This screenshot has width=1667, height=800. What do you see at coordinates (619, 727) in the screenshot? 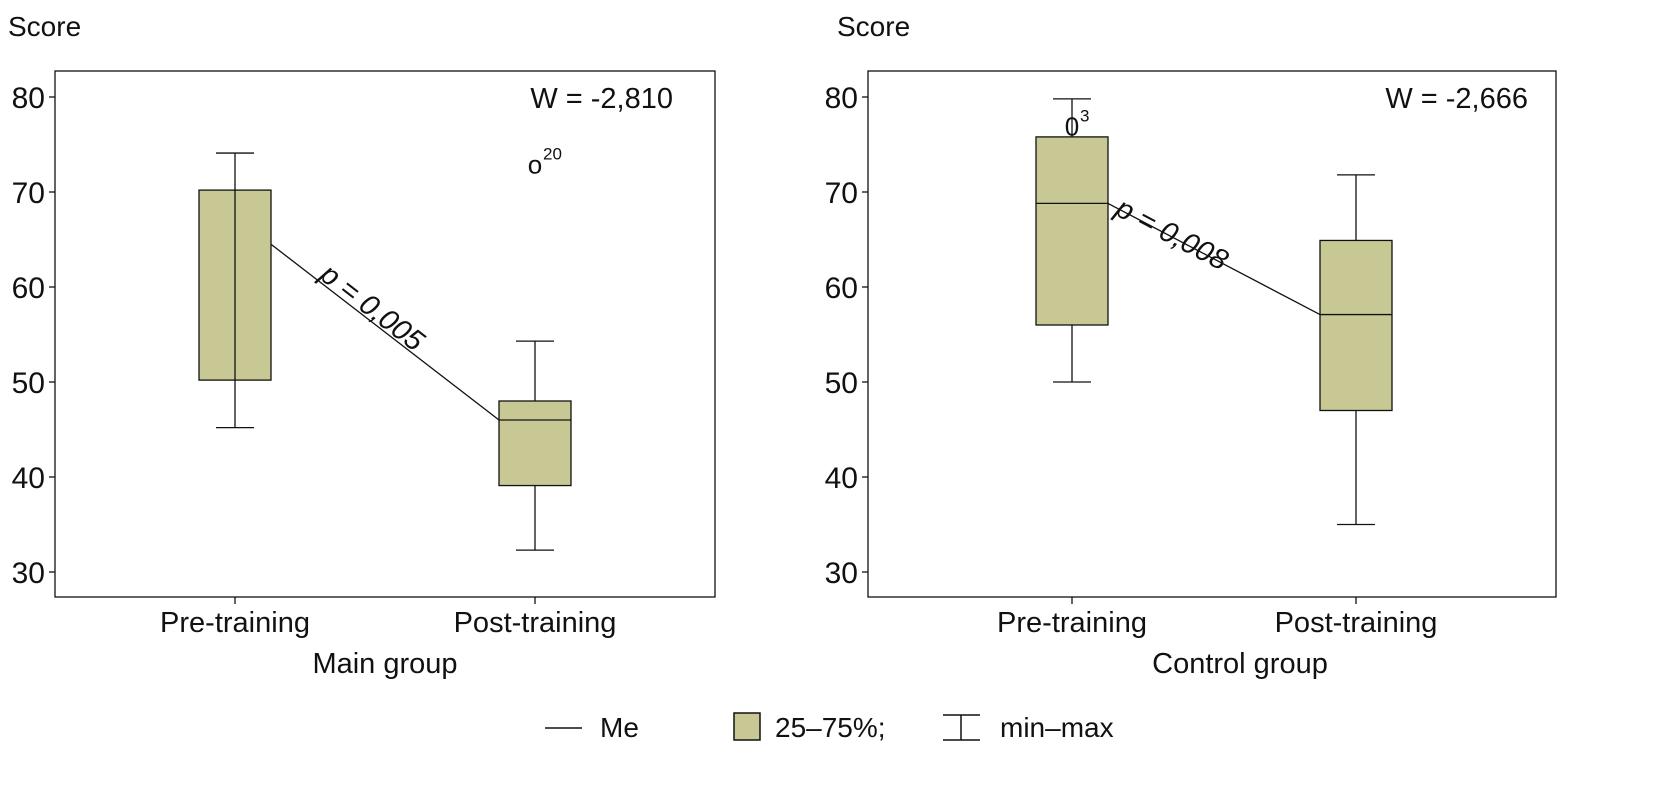
I see `legend-median-label: Me` at bounding box center [619, 727].